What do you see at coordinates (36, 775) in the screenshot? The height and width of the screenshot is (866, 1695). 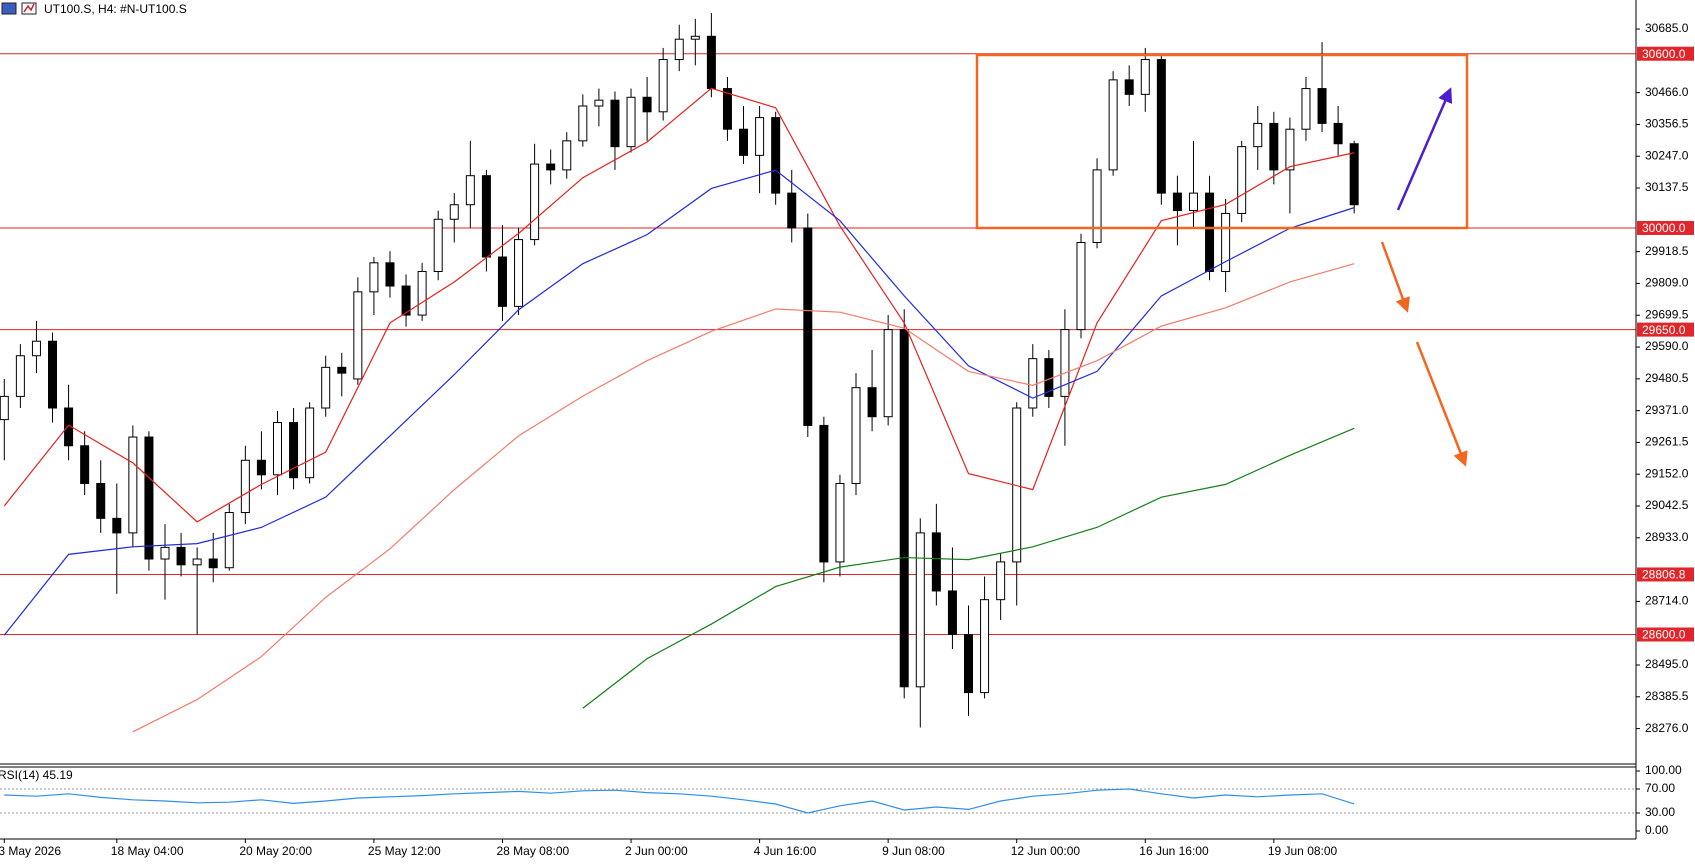 I see `rsi-label: RSI(14) 45.19` at bounding box center [36, 775].